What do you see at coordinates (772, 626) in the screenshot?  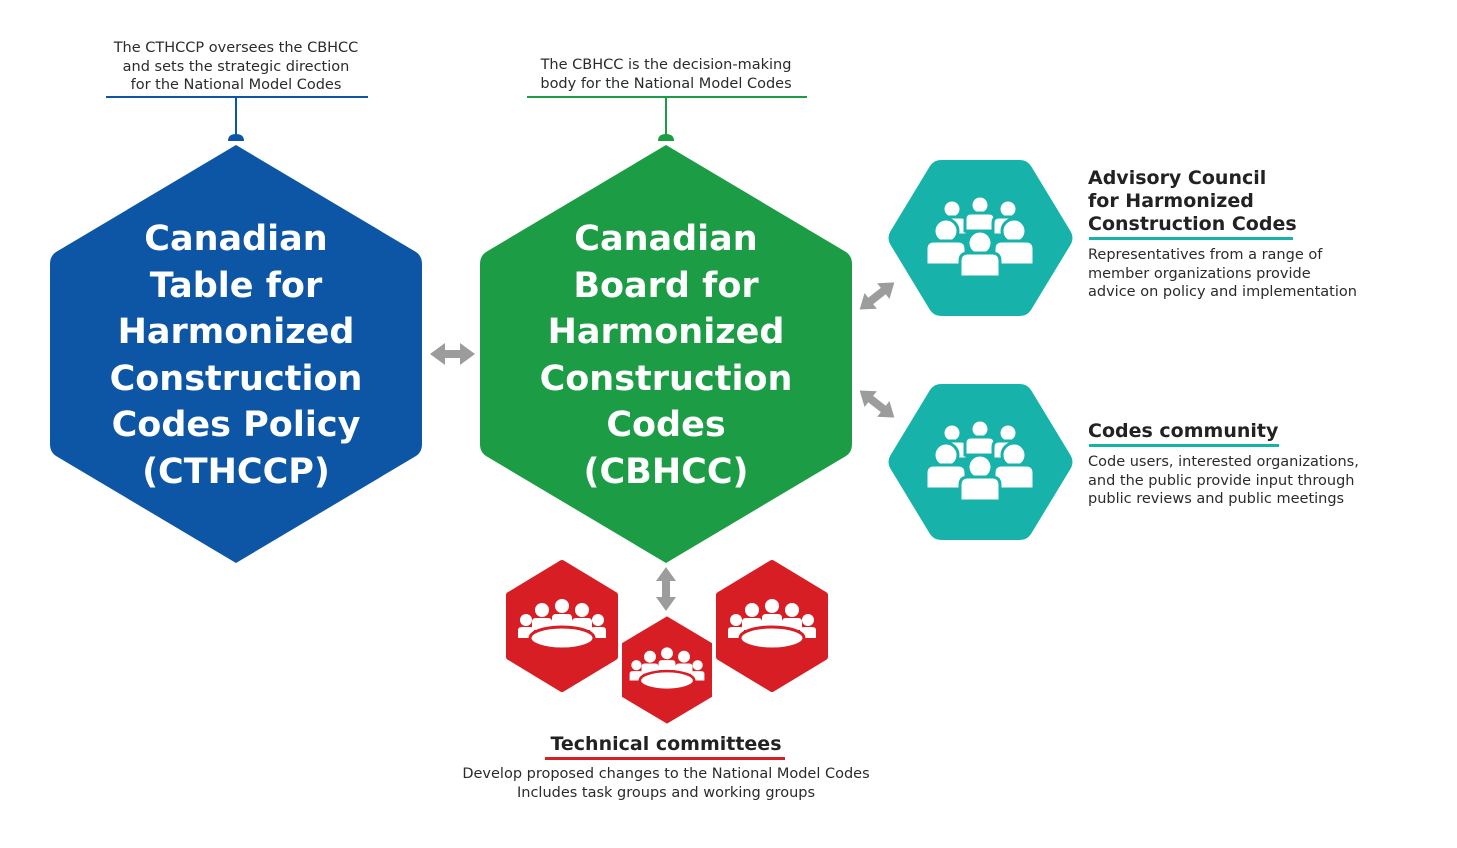 I see `committee-hexagon-right` at bounding box center [772, 626].